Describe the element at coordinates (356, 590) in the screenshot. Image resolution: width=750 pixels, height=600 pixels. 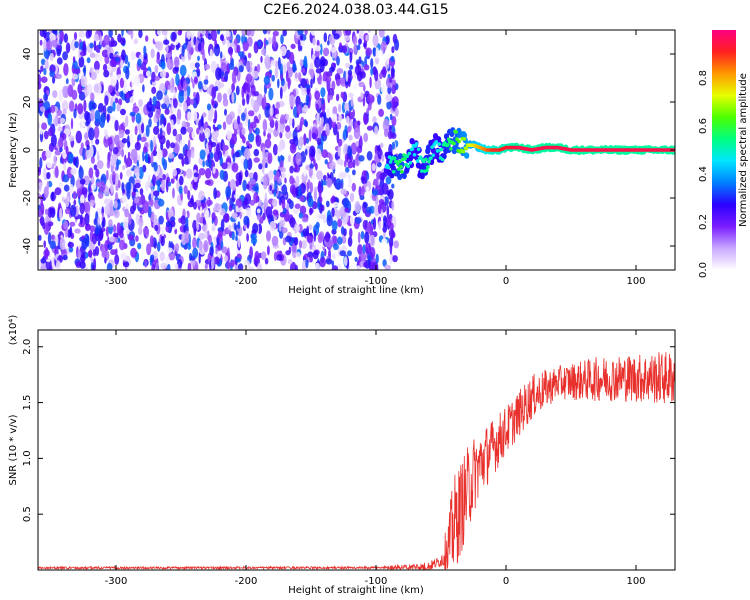
I see `snr-x-axis-label: Height of straight line (km)` at that location.